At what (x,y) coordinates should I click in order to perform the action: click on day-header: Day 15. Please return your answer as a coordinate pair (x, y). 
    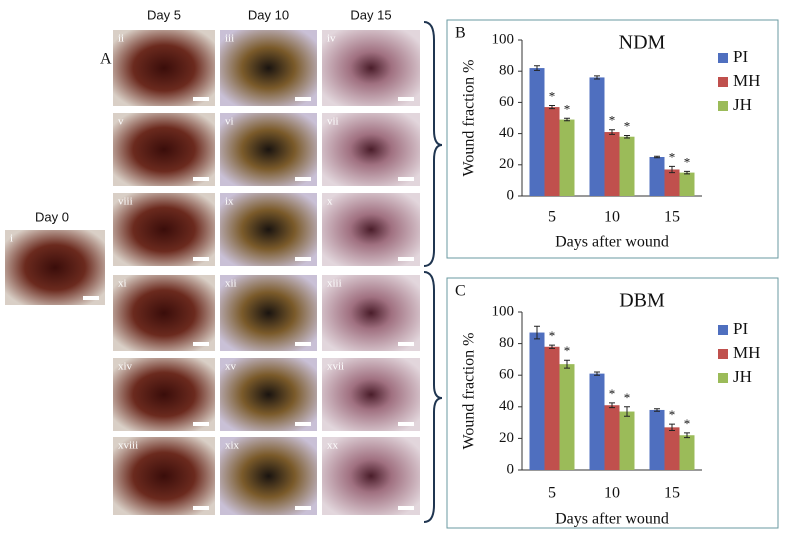
    Looking at the image, I should click on (370, 14).